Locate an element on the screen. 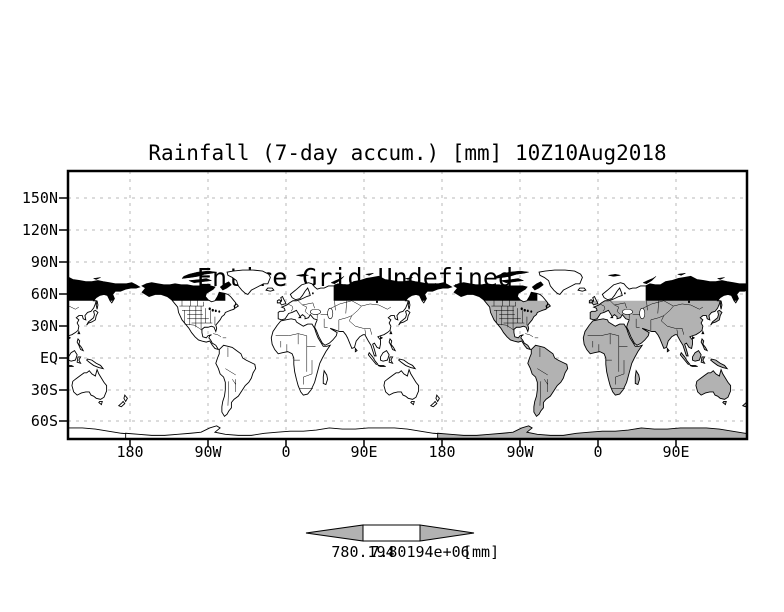 Image resolution: width=784 pixels, height=612 pixels. y-axis-label-150n: 150N is located at coordinates (39, 198).